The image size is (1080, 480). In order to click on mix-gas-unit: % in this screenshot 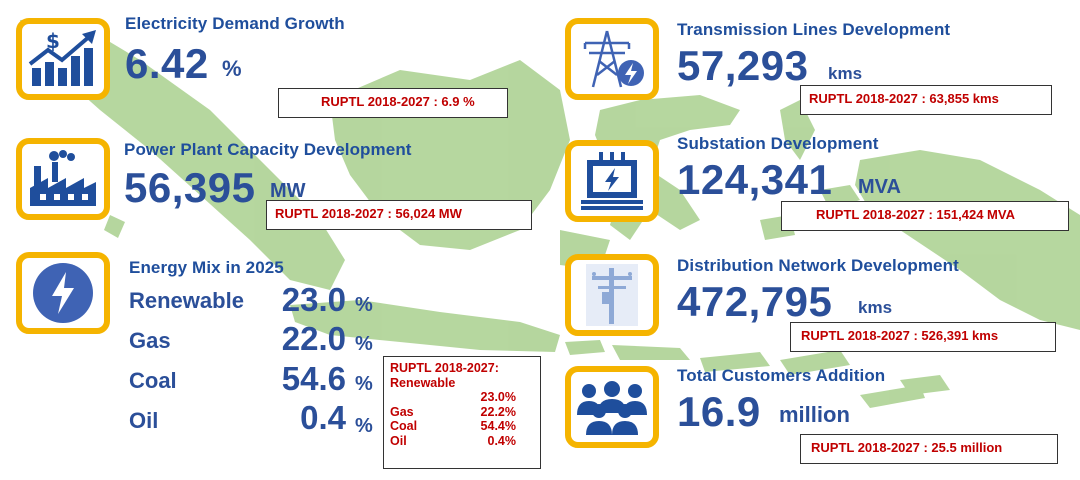, I will do `click(364, 344)`.